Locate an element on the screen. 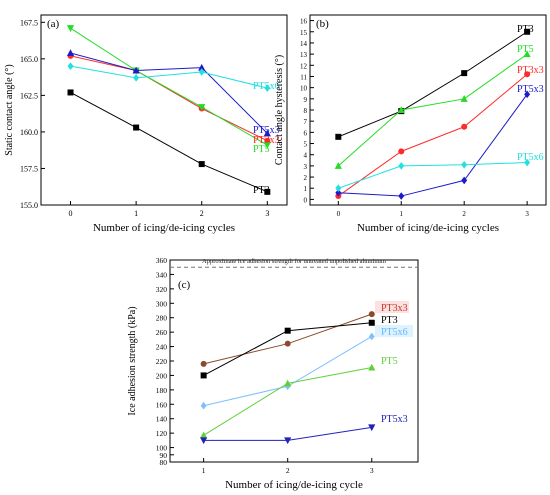  y-tick-label: 0 is located at coordinates (306, 200).